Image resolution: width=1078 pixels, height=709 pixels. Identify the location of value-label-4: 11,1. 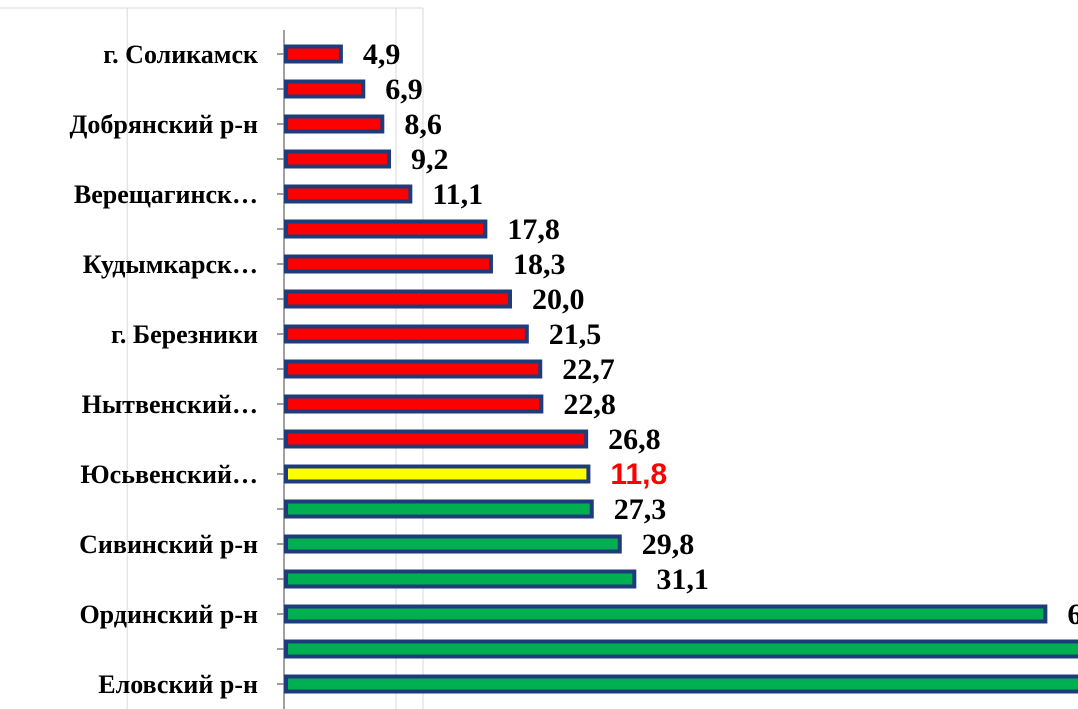
(457, 194).